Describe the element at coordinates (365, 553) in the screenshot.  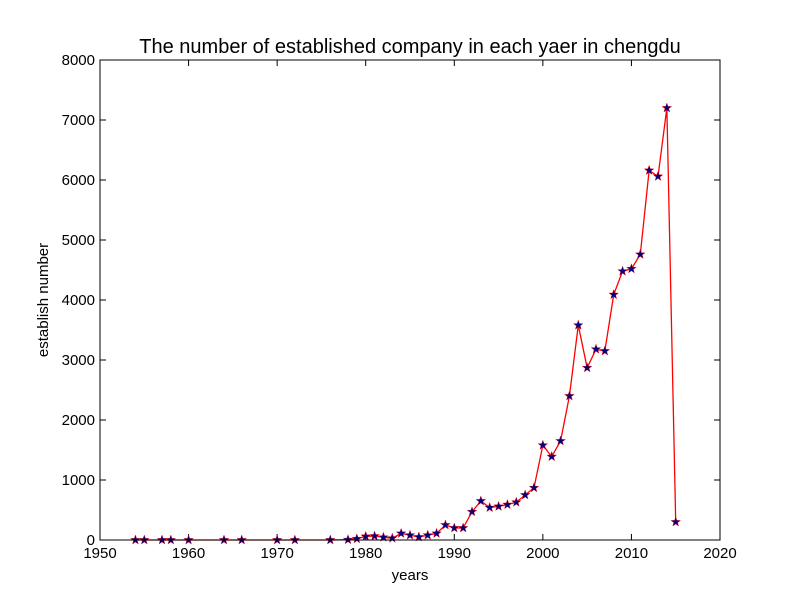
I see `x-tick-label: 1980` at that location.